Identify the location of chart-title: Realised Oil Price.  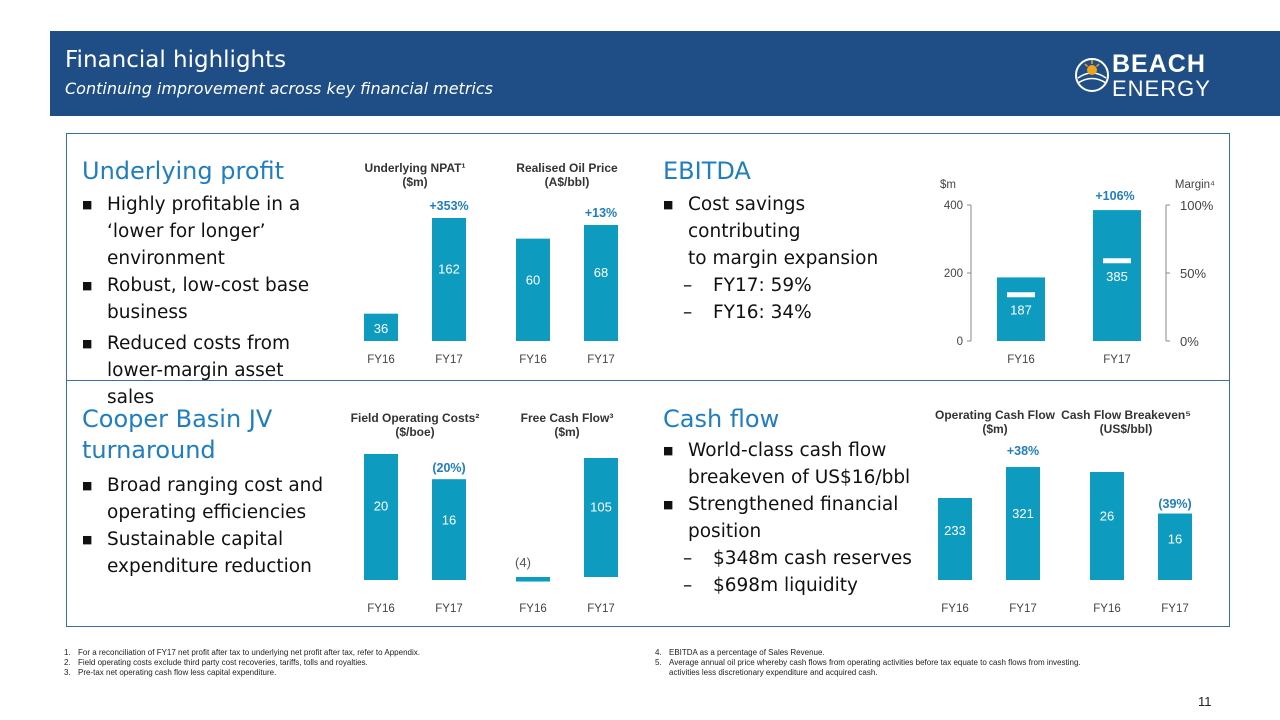
(567, 168).